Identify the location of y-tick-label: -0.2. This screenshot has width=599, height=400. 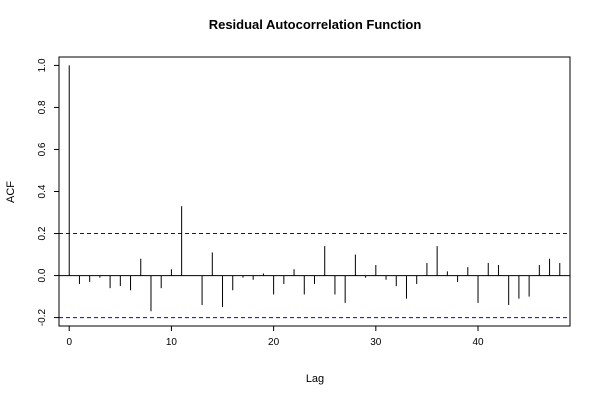
(42, 318).